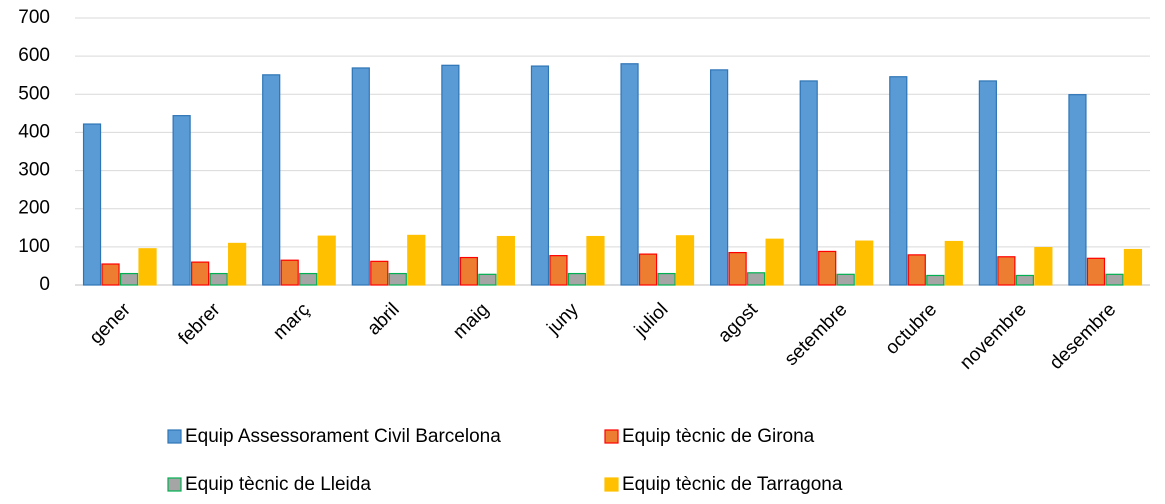  Describe the element at coordinates (34, 17) in the screenshot. I see `y-tick-label: 700` at that location.